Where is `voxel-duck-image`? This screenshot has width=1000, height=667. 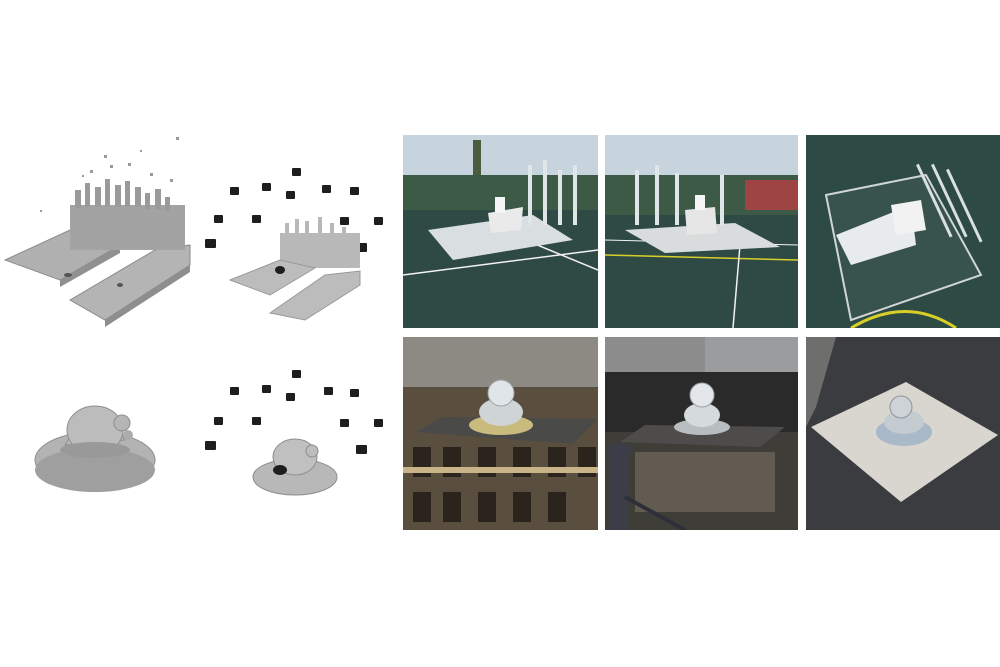 voxel-duck-image is located at coordinates (95, 448).